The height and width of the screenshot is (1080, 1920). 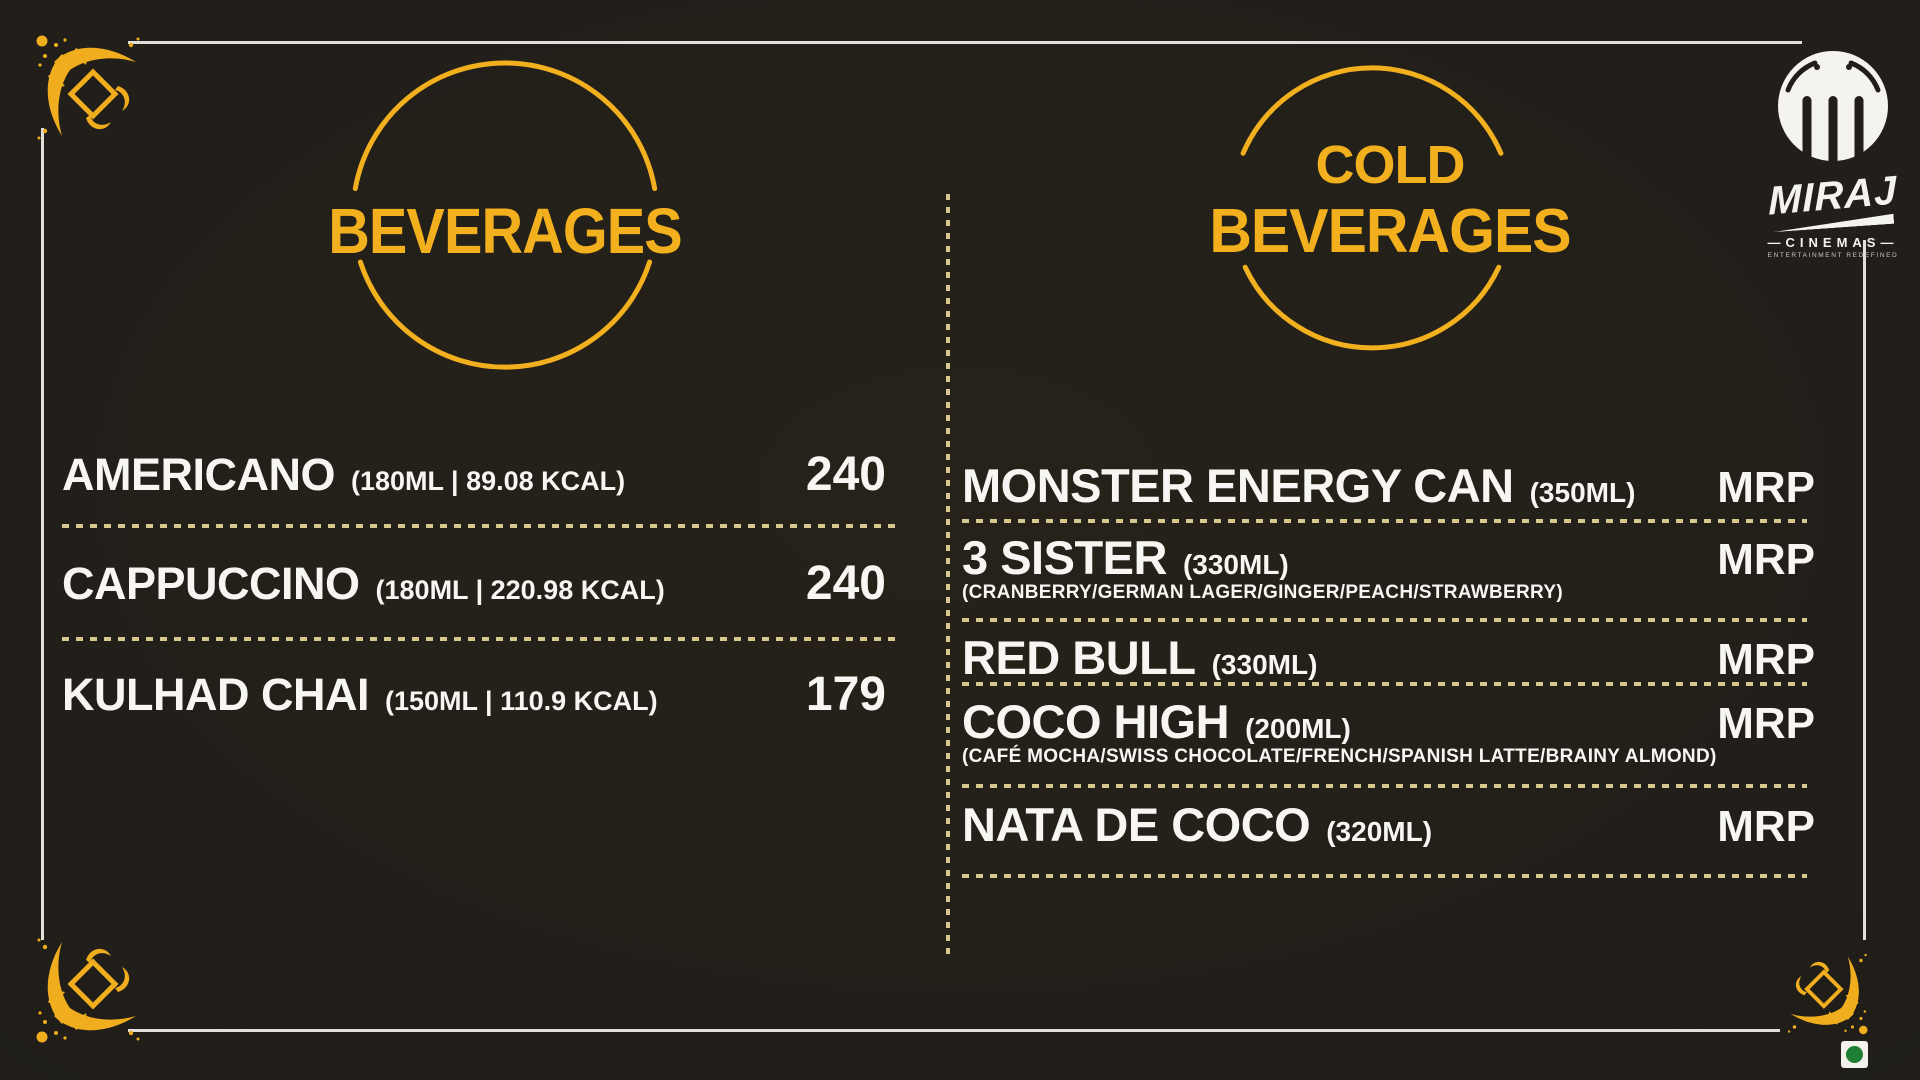 I want to click on item-name: KULHAD CHAI, so click(x=215, y=694).